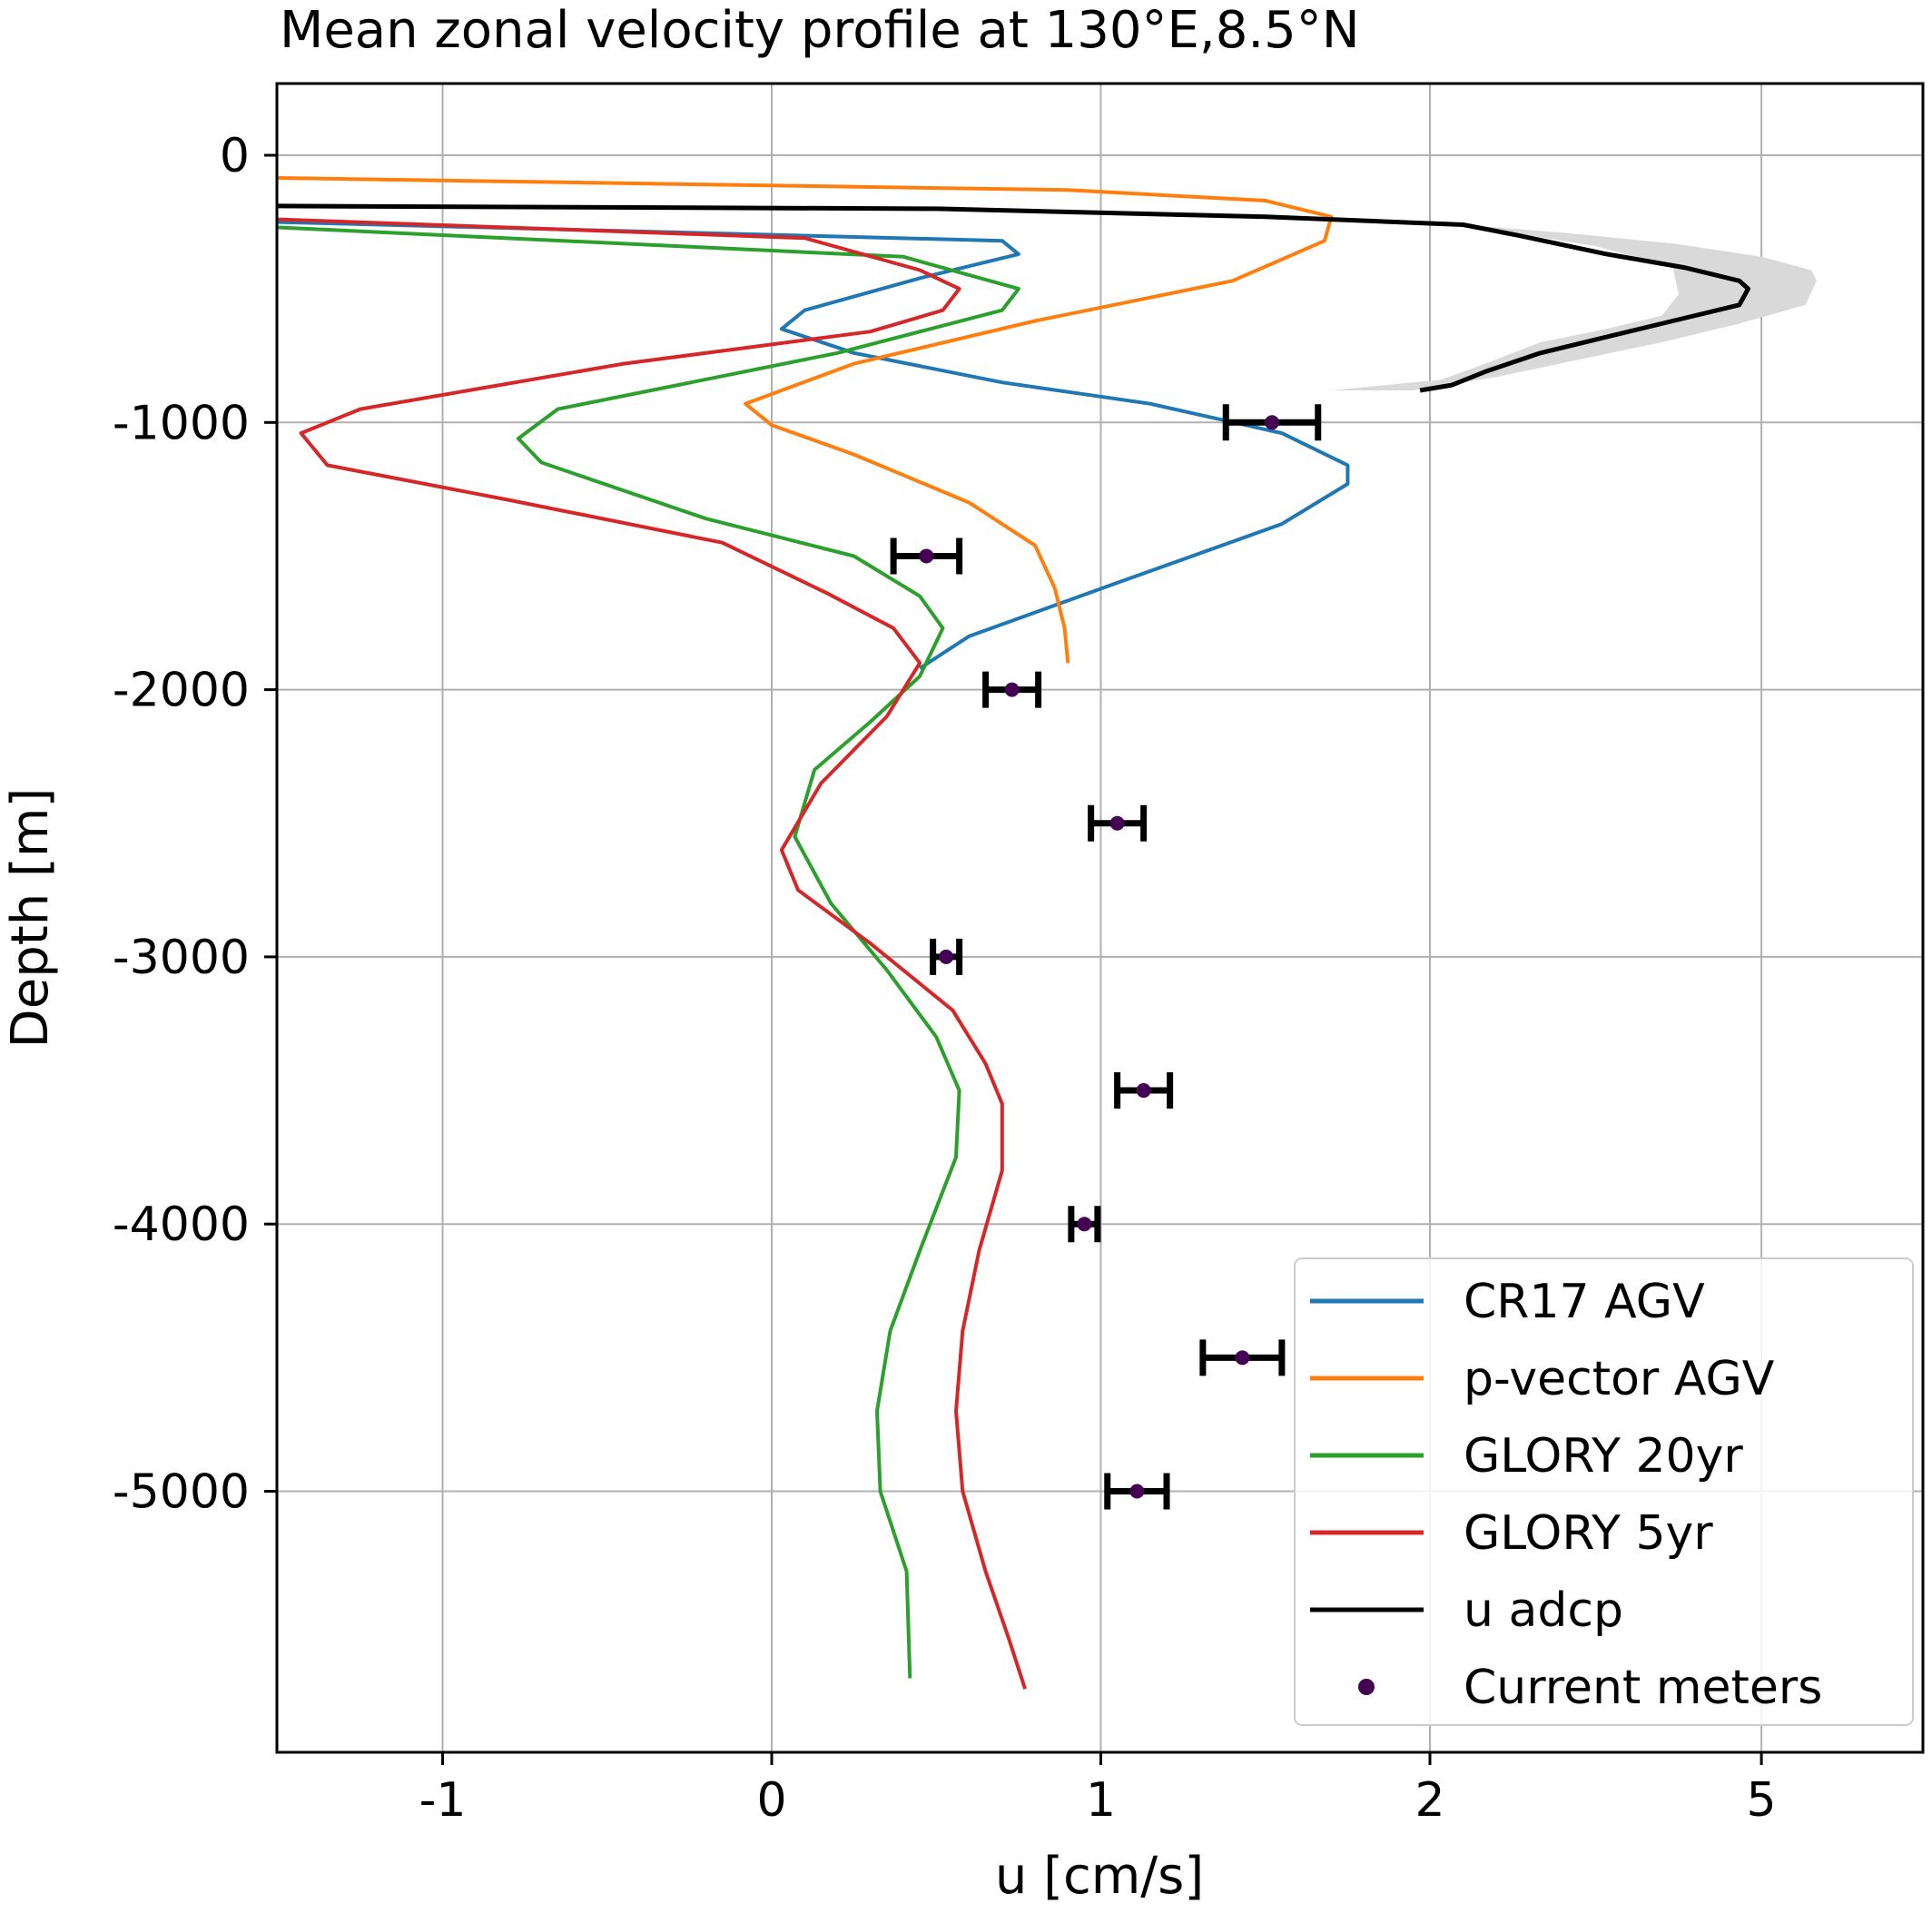 This screenshot has height=1913, width=1932. I want to click on x-tick-label: 2, so click(1429, 1800).